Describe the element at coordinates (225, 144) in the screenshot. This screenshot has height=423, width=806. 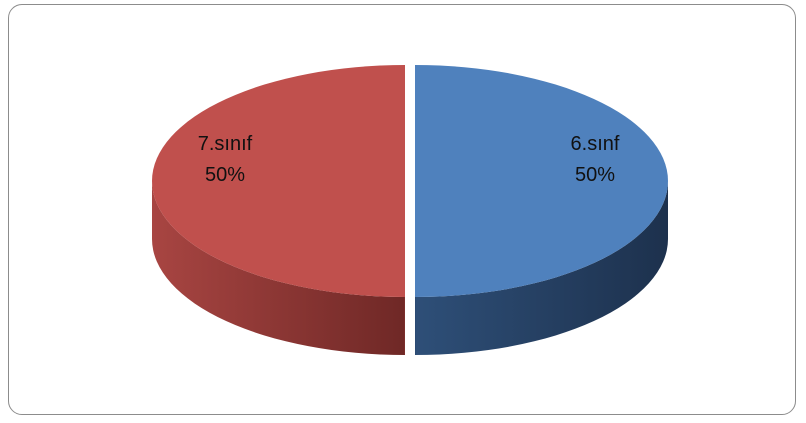
I see `slice-label-name: 7.sınıf` at that location.